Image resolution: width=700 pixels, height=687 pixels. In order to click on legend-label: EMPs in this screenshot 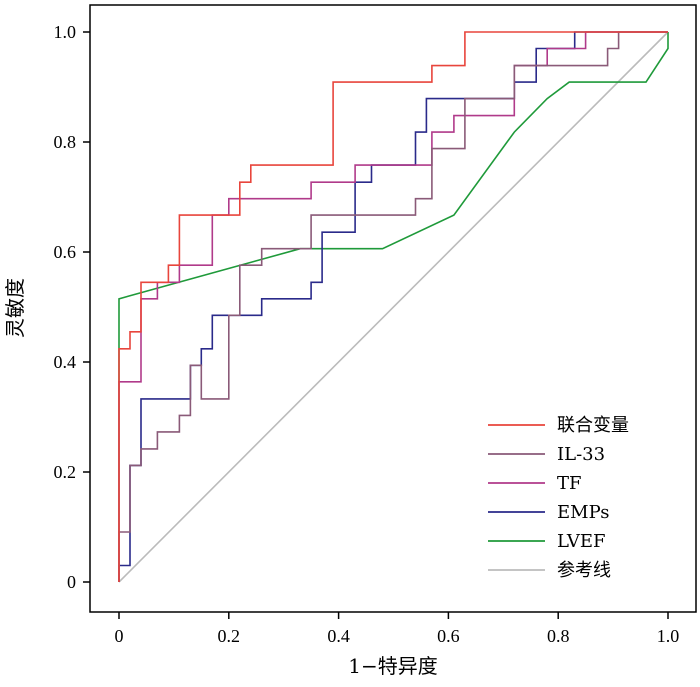, I will do `click(583, 512)`.